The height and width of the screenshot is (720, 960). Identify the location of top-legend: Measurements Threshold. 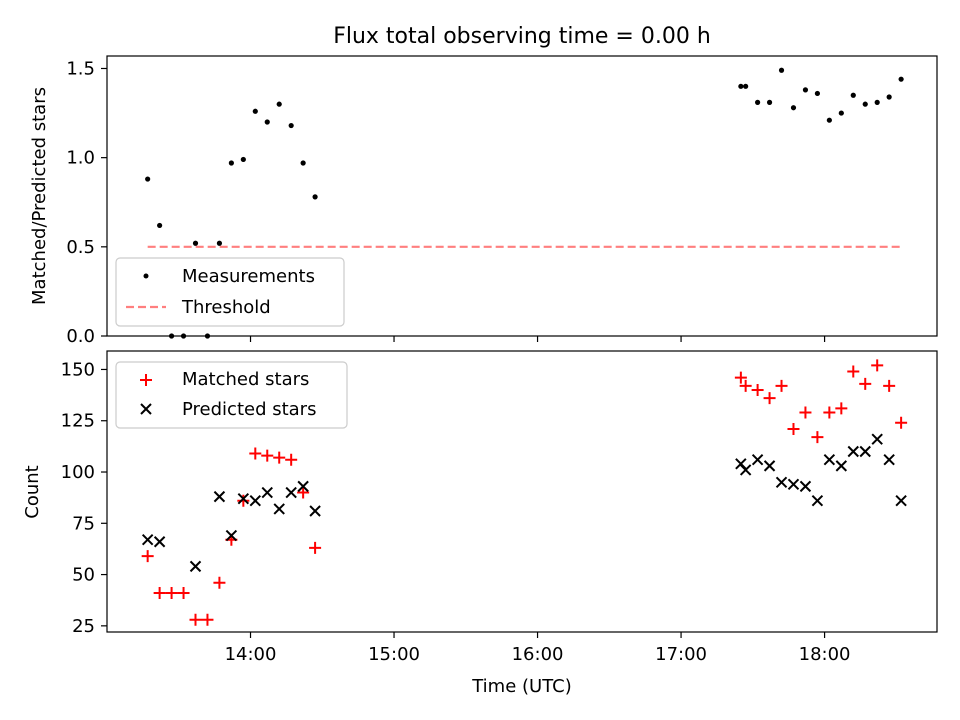
(230, 292).